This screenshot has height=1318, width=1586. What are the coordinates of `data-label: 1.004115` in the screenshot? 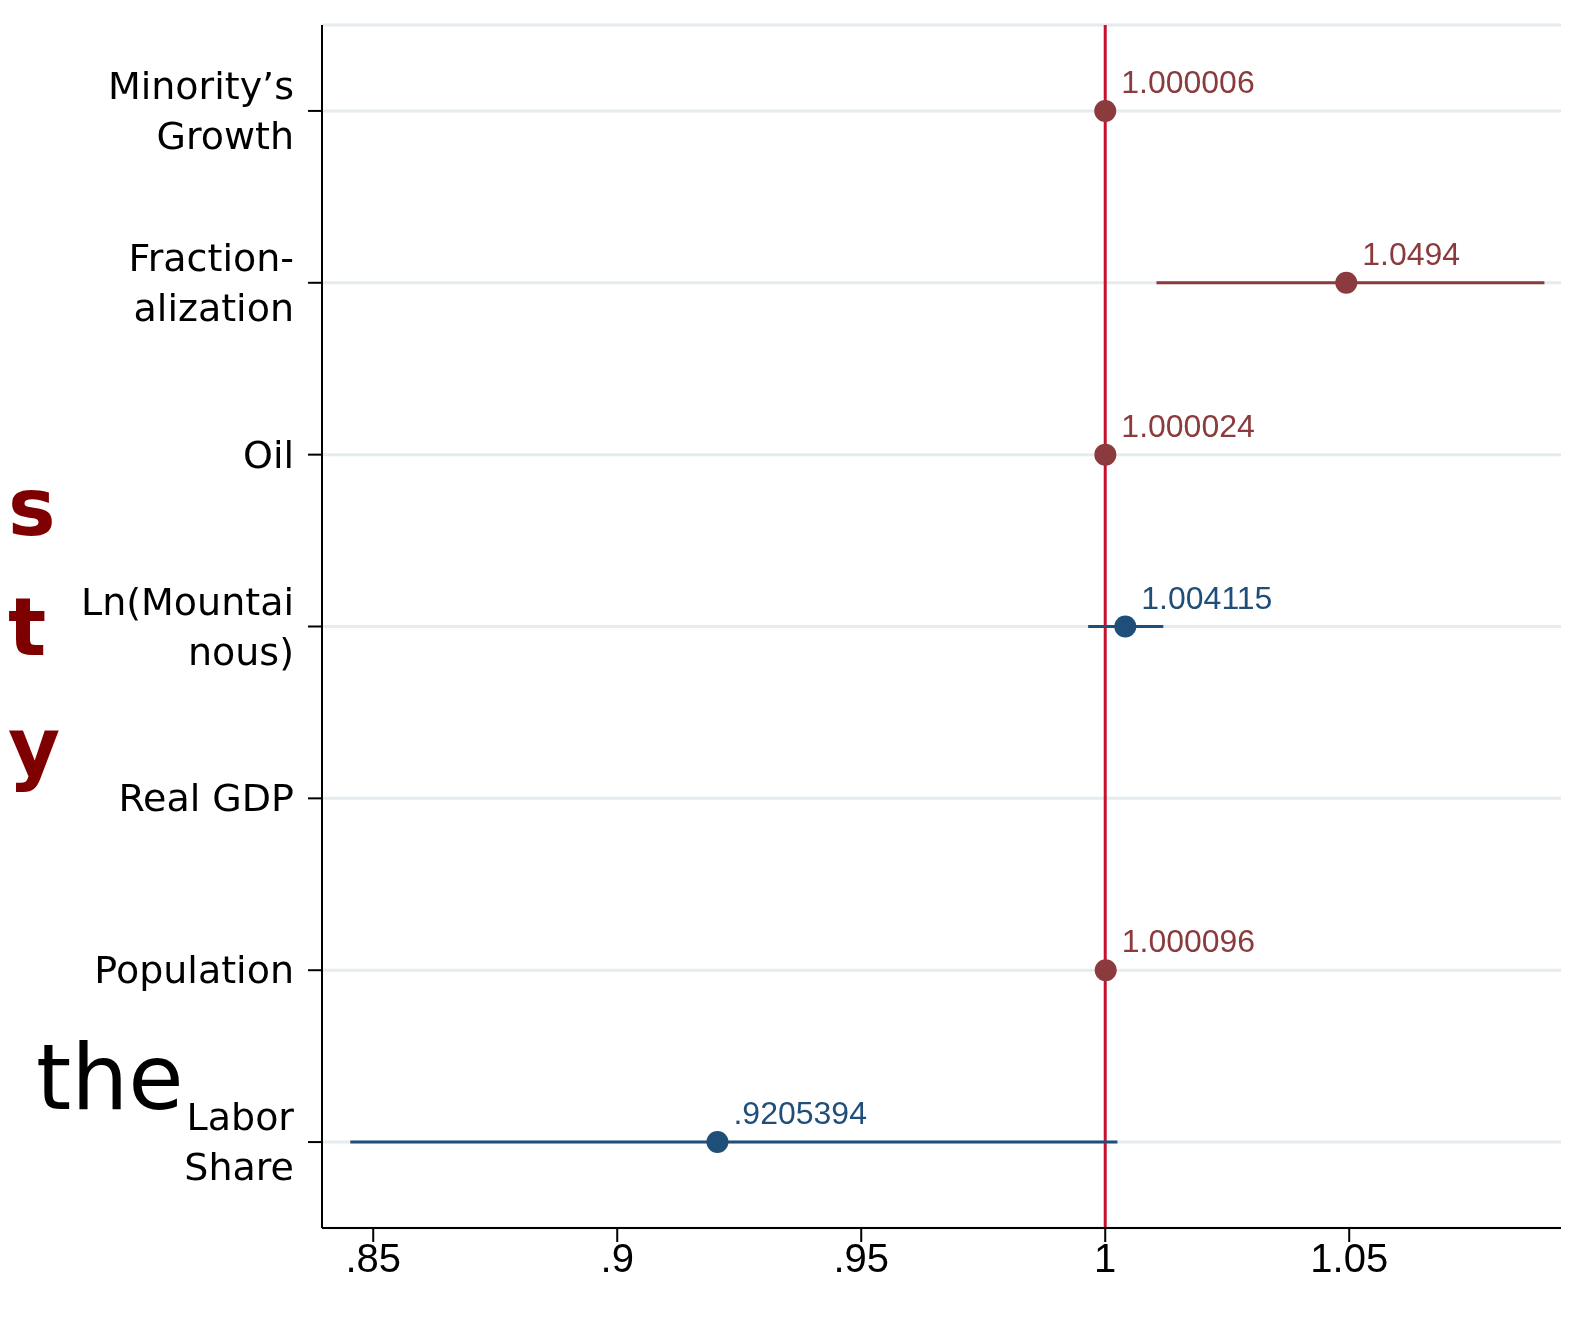 It's located at (1207, 597).